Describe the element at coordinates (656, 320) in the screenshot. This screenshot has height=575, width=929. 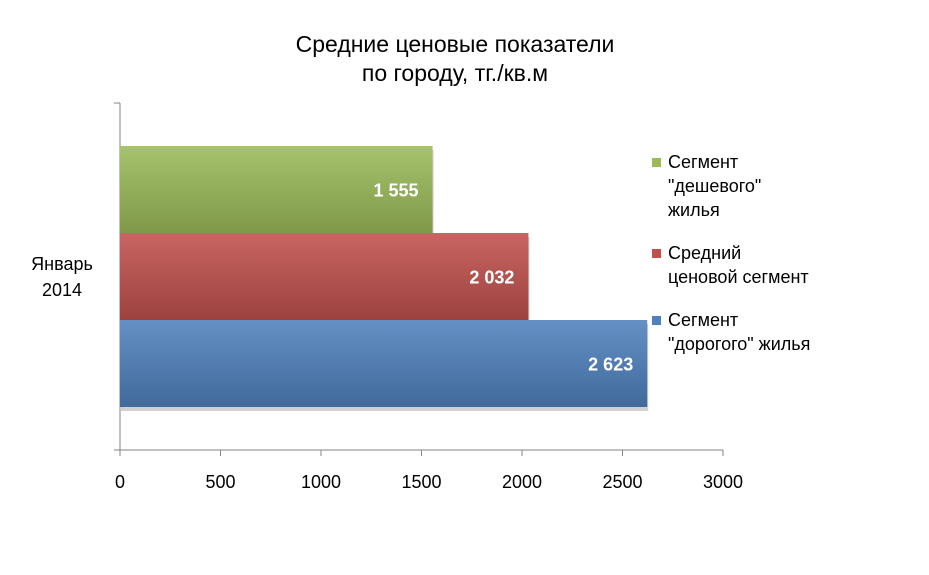
I see `legend-swatch-expensive` at that location.